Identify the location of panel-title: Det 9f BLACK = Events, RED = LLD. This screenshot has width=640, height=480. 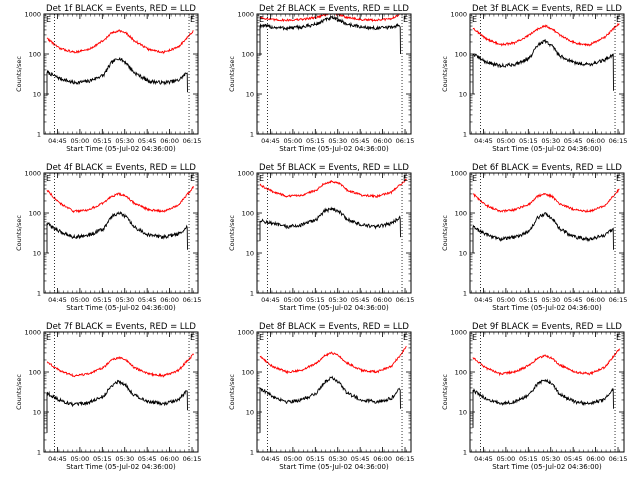
(547, 327).